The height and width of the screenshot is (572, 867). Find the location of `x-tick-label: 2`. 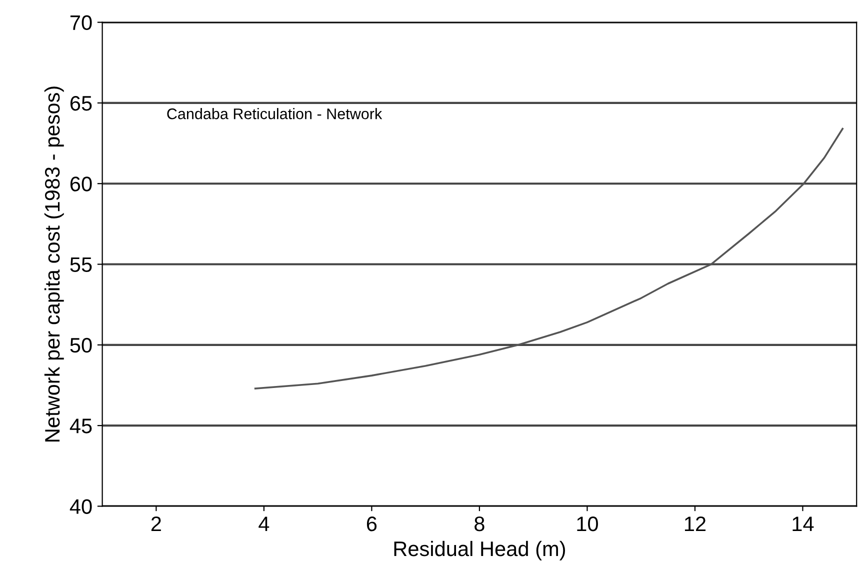

x-tick-label: 2 is located at coordinates (156, 524).